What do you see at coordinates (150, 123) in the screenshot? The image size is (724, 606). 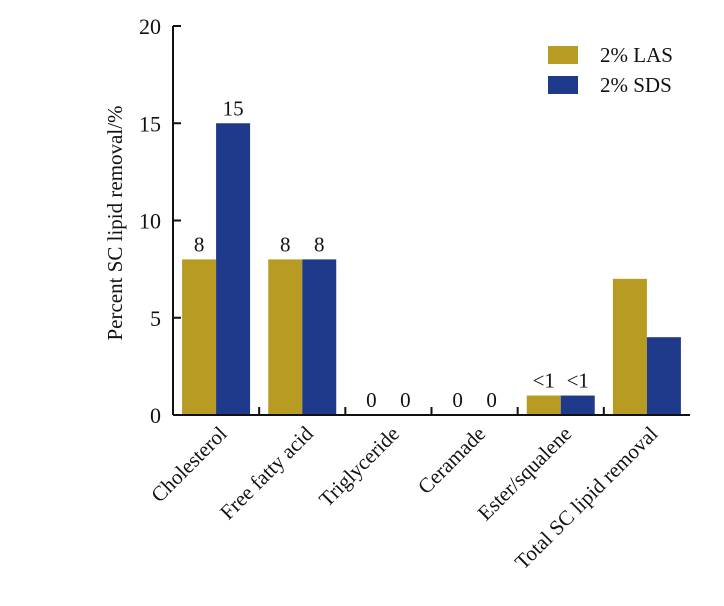 I see `y-tick-label-15: 15` at bounding box center [150, 123].